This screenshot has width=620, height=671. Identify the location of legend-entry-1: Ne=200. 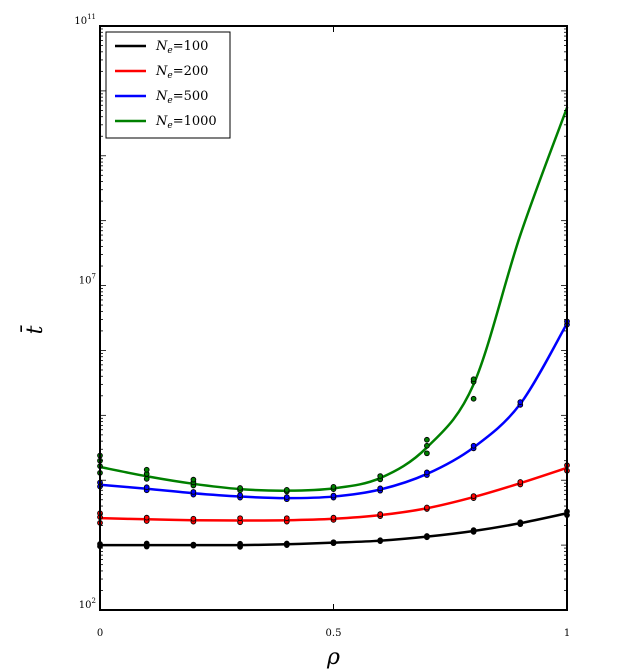
(181, 72).